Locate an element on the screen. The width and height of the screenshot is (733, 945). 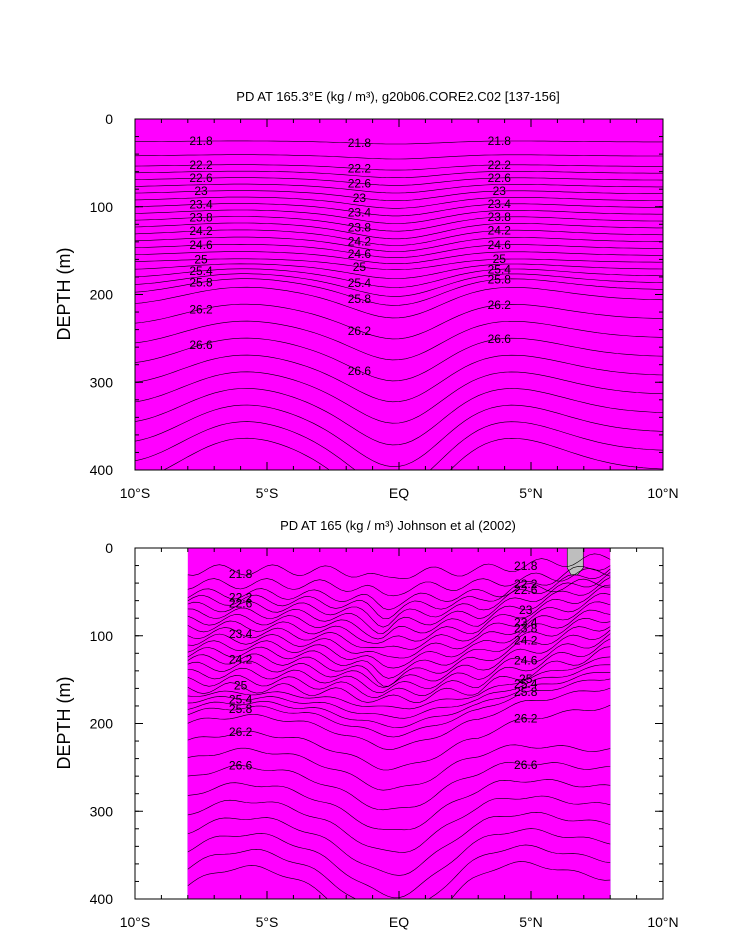
y-tick-label: 400 is located at coordinates (102, 899).